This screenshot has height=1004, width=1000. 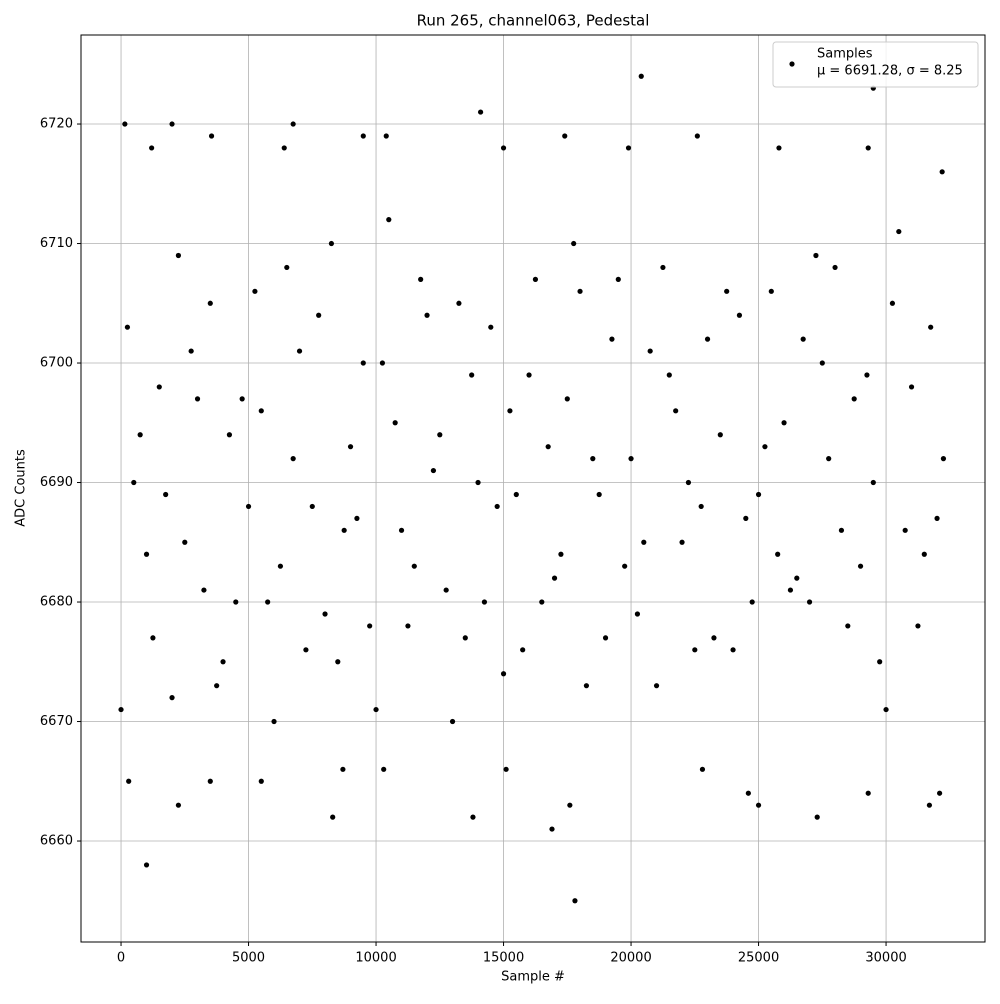 I want to click on y-tick-label: 6670, so click(x=56, y=721).